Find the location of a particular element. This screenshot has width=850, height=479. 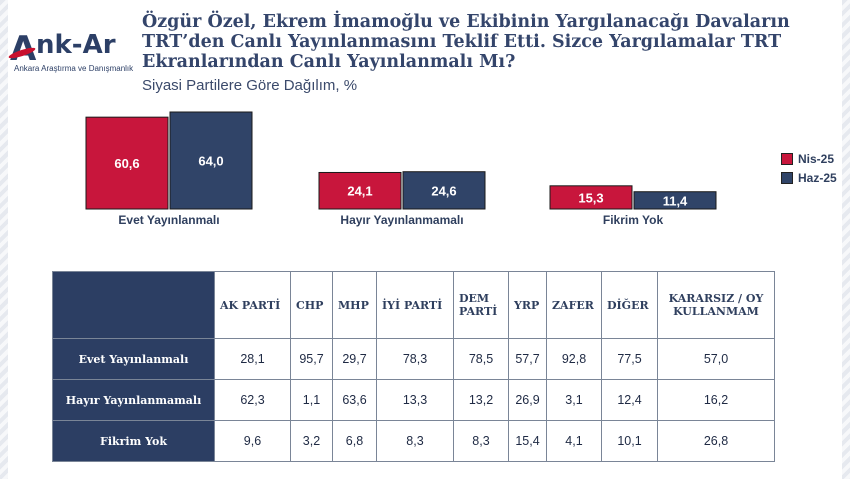

table-cell: 1,1 is located at coordinates (311, 400).